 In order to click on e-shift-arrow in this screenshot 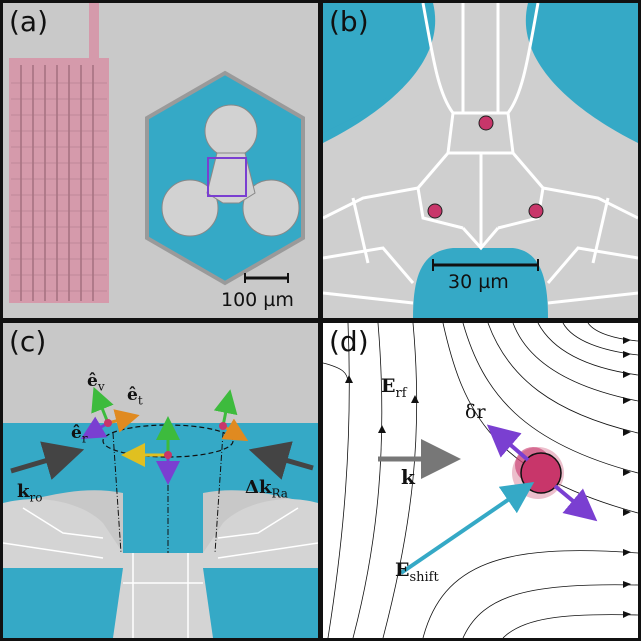, I will do `click(467, 528)`.